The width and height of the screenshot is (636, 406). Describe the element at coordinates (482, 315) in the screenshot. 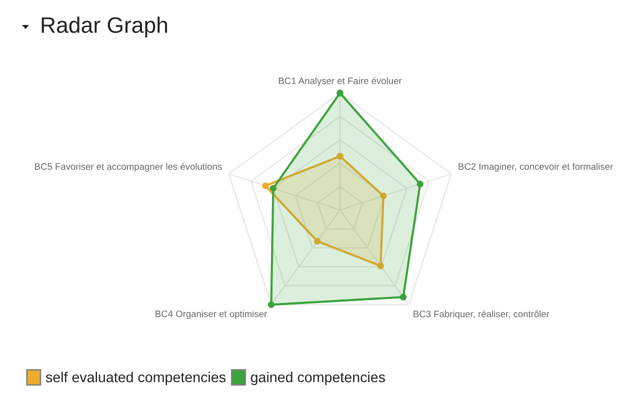

I see `spoke-label: BC3 Fabriquer, réaliser, contrôler` at that location.